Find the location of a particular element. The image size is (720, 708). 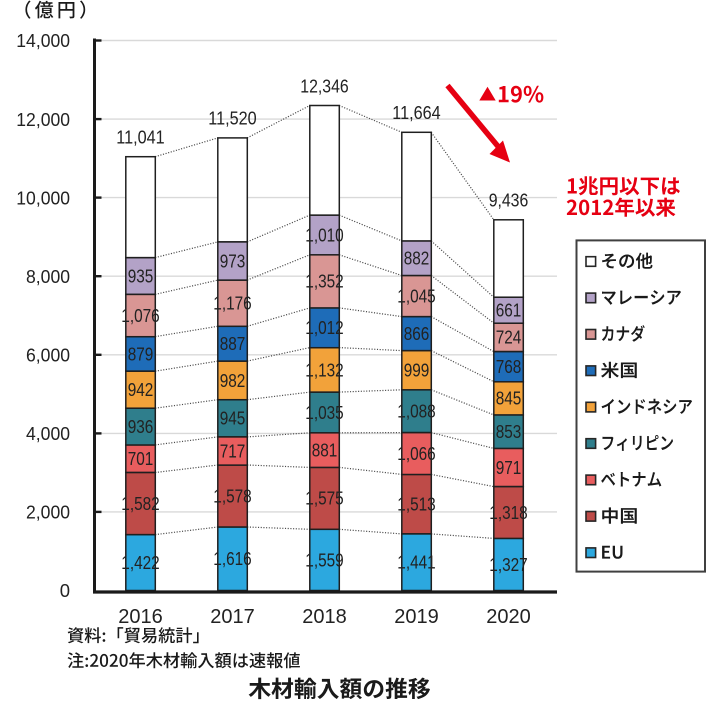

svg-text: 1,012 is located at coordinates (324, 327).